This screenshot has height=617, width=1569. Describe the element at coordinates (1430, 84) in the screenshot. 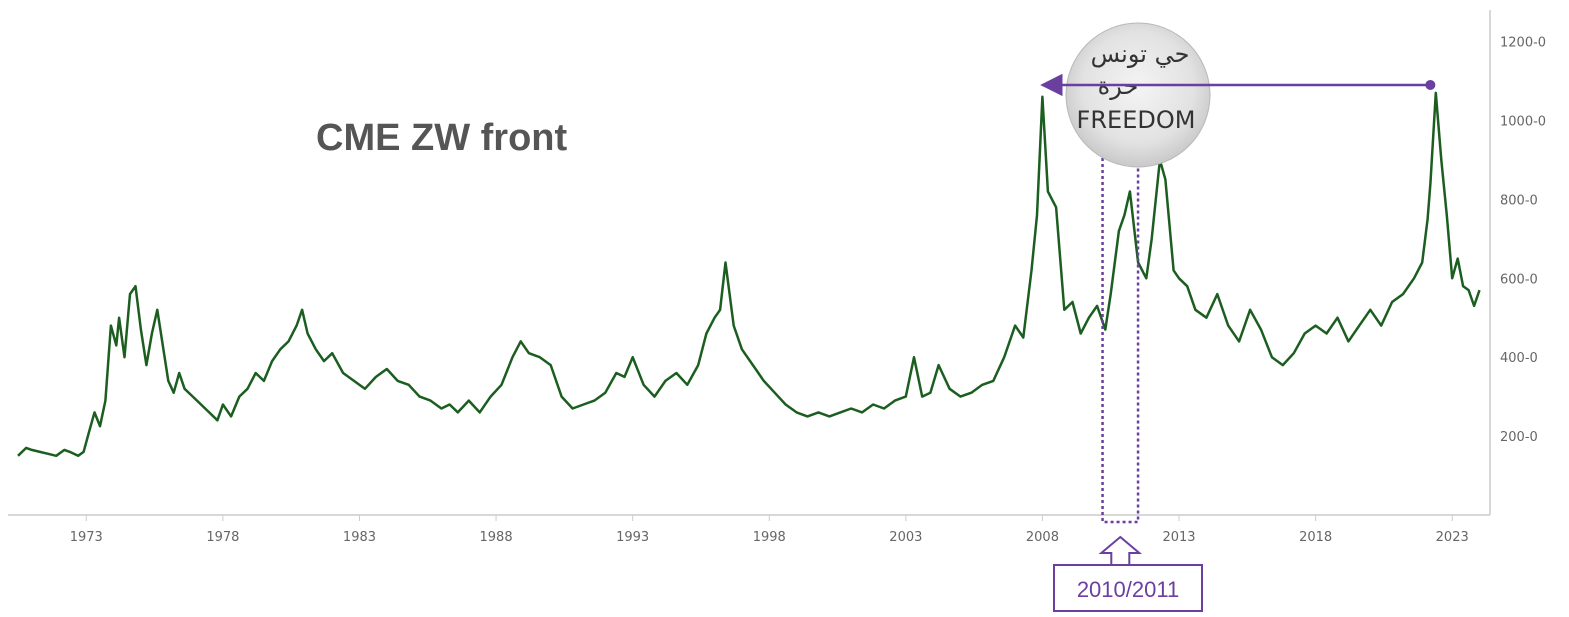

I see `peak-arrow-origin-dot` at that location.